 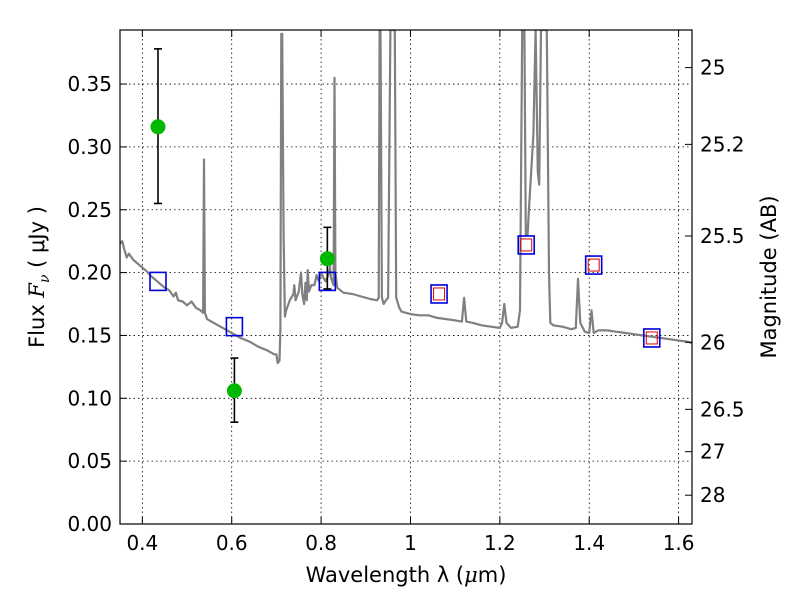 What do you see at coordinates (722, 144) in the screenshot?
I see `mag-tick-label: 25.2` at bounding box center [722, 144].